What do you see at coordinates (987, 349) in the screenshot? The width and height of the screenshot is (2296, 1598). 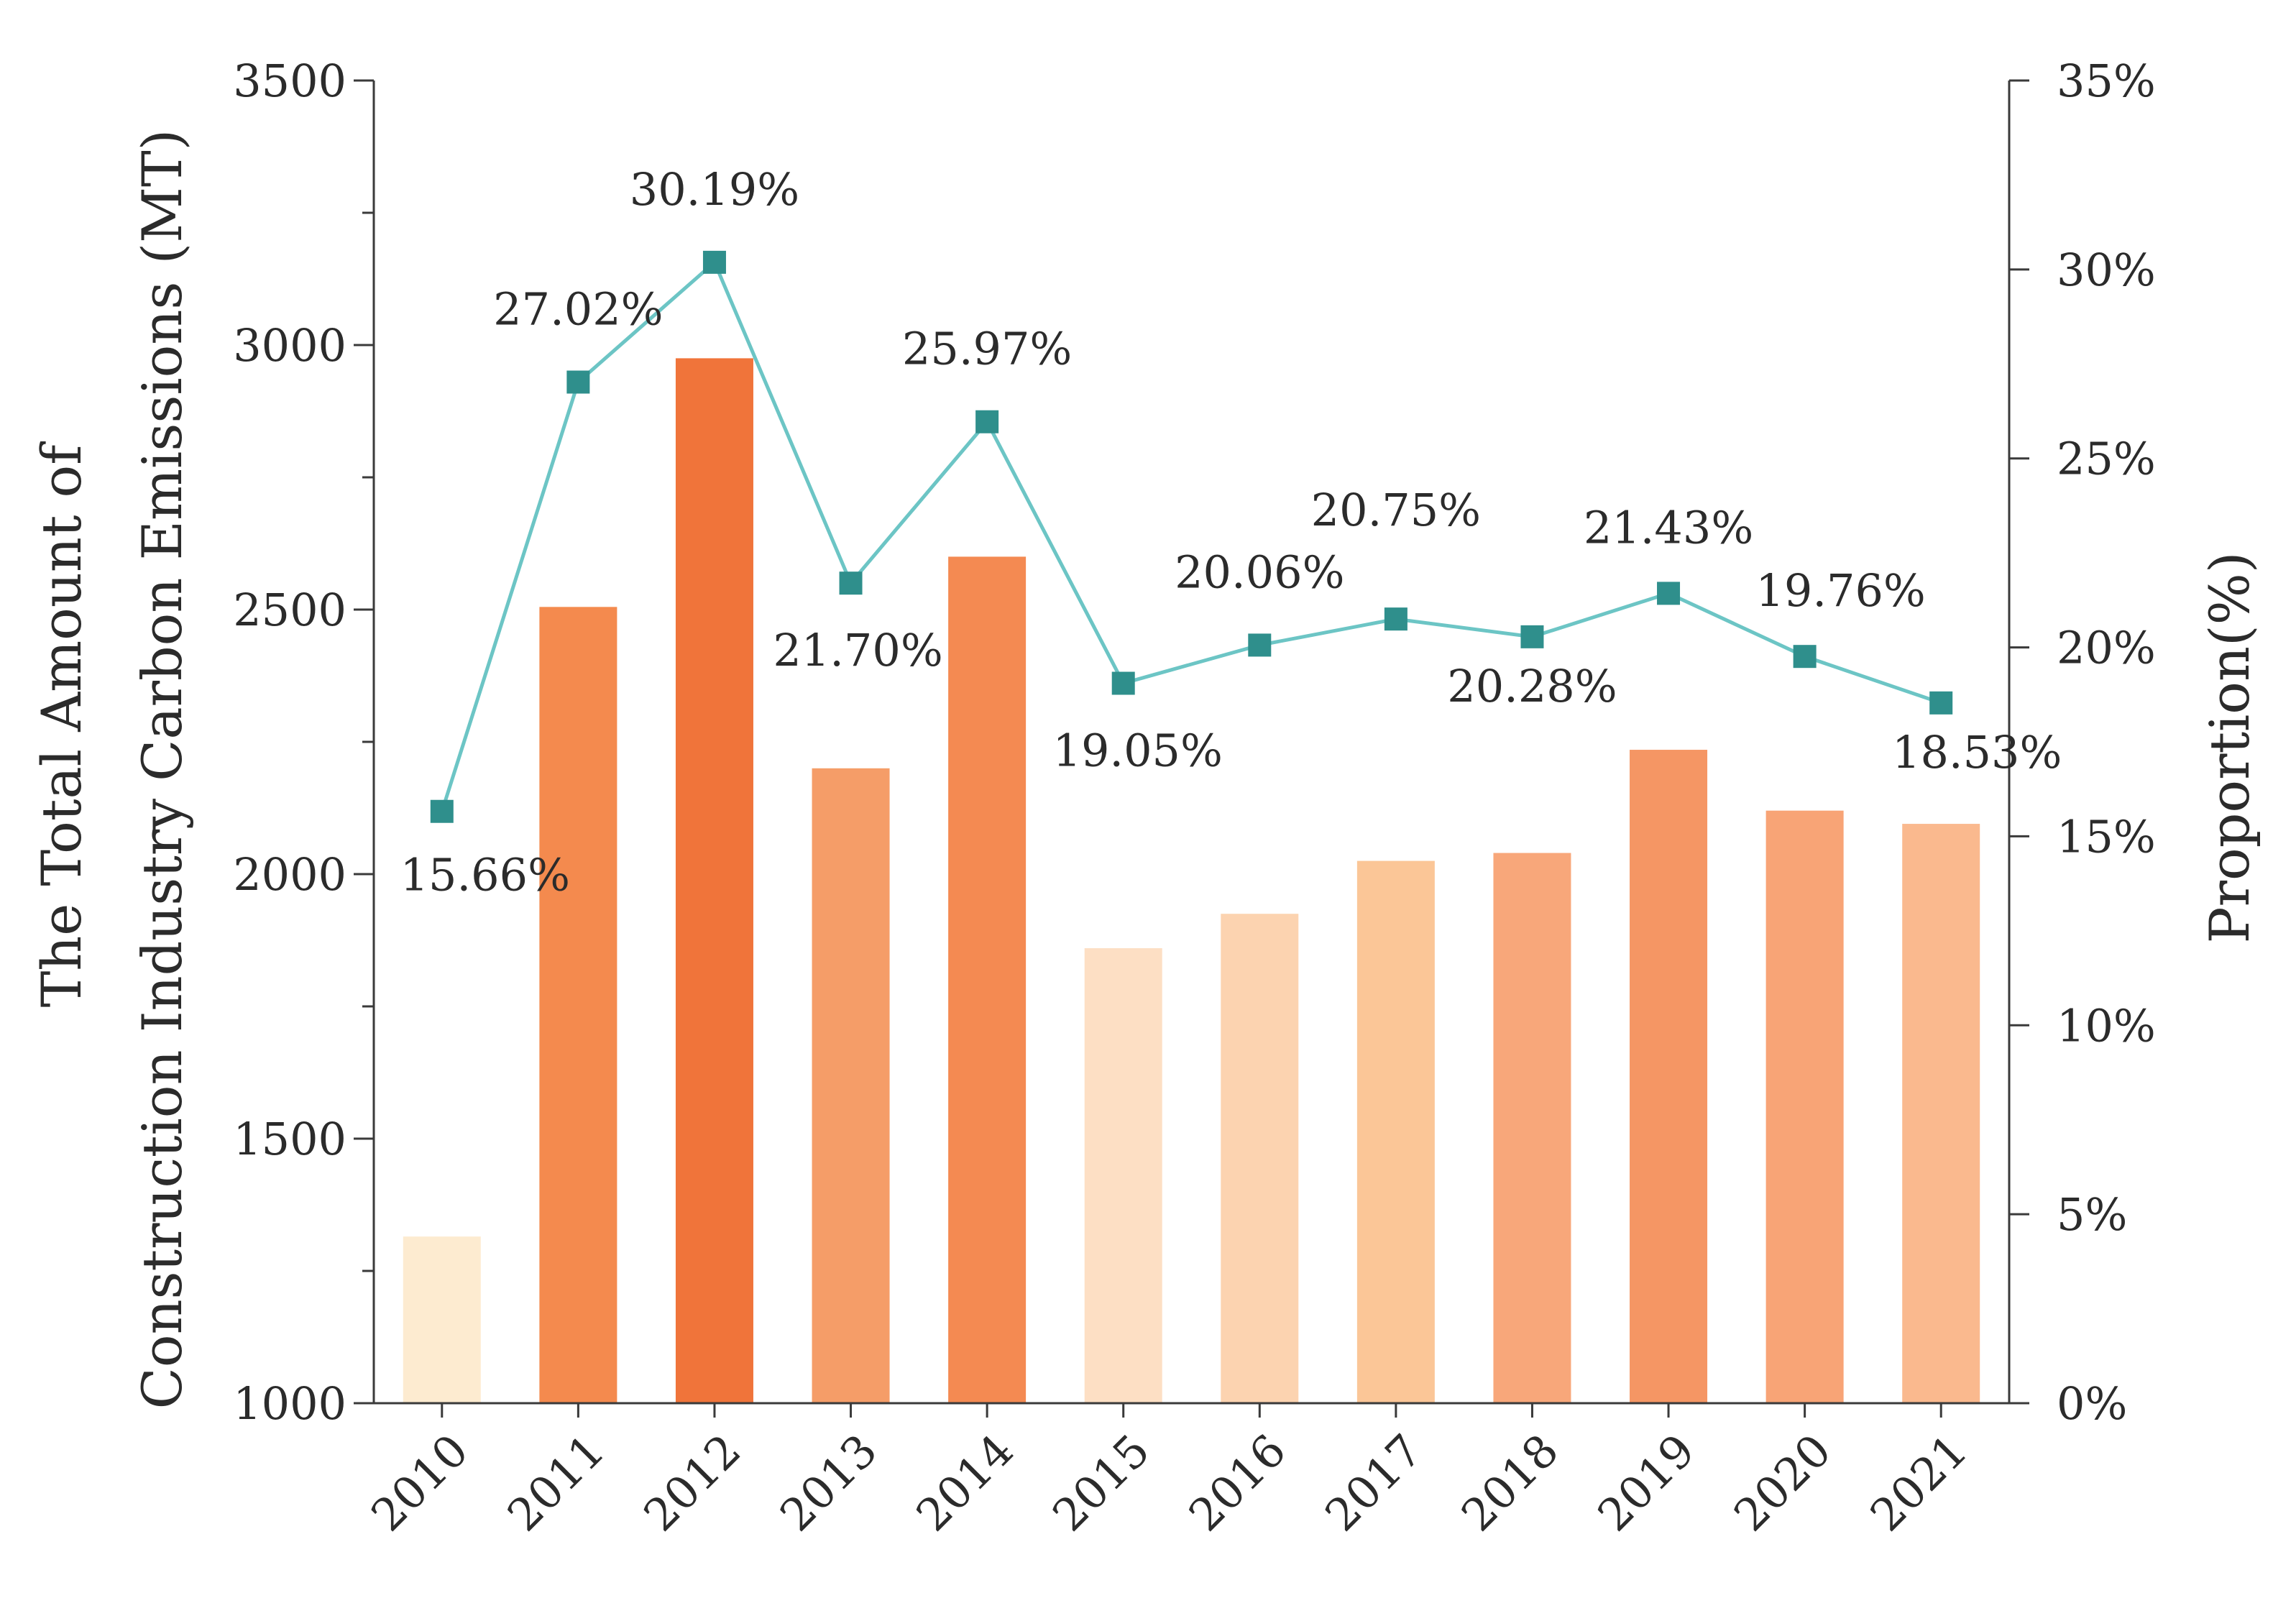 I see `proportion-data-label: 25.97%` at bounding box center [987, 349].